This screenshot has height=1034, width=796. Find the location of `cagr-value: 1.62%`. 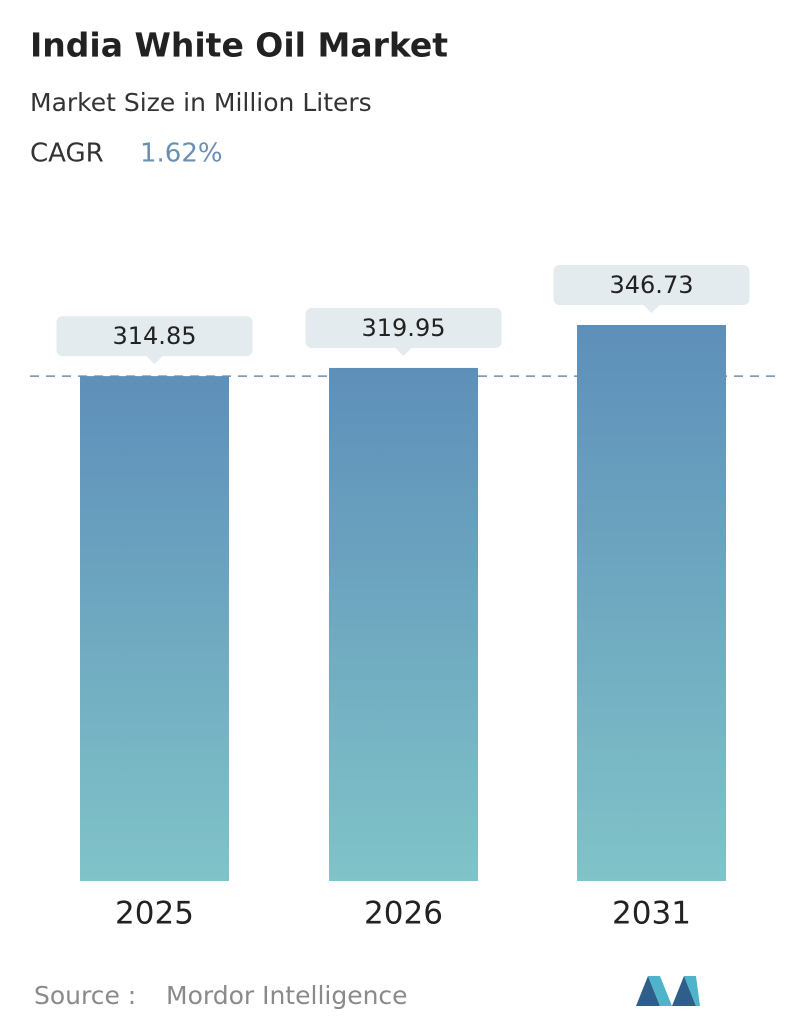

cagr-value: 1.62% is located at coordinates (181, 154).